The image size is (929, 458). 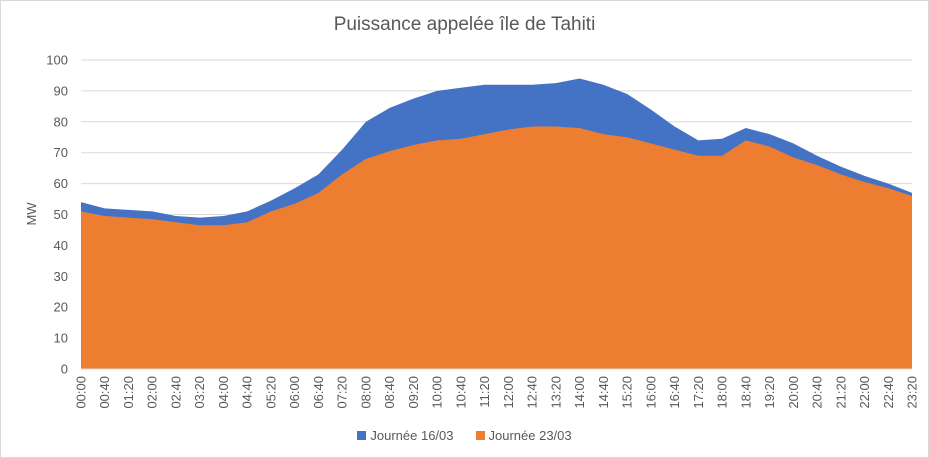 I want to click on x-tick-label: 08:00, so click(x=365, y=392).